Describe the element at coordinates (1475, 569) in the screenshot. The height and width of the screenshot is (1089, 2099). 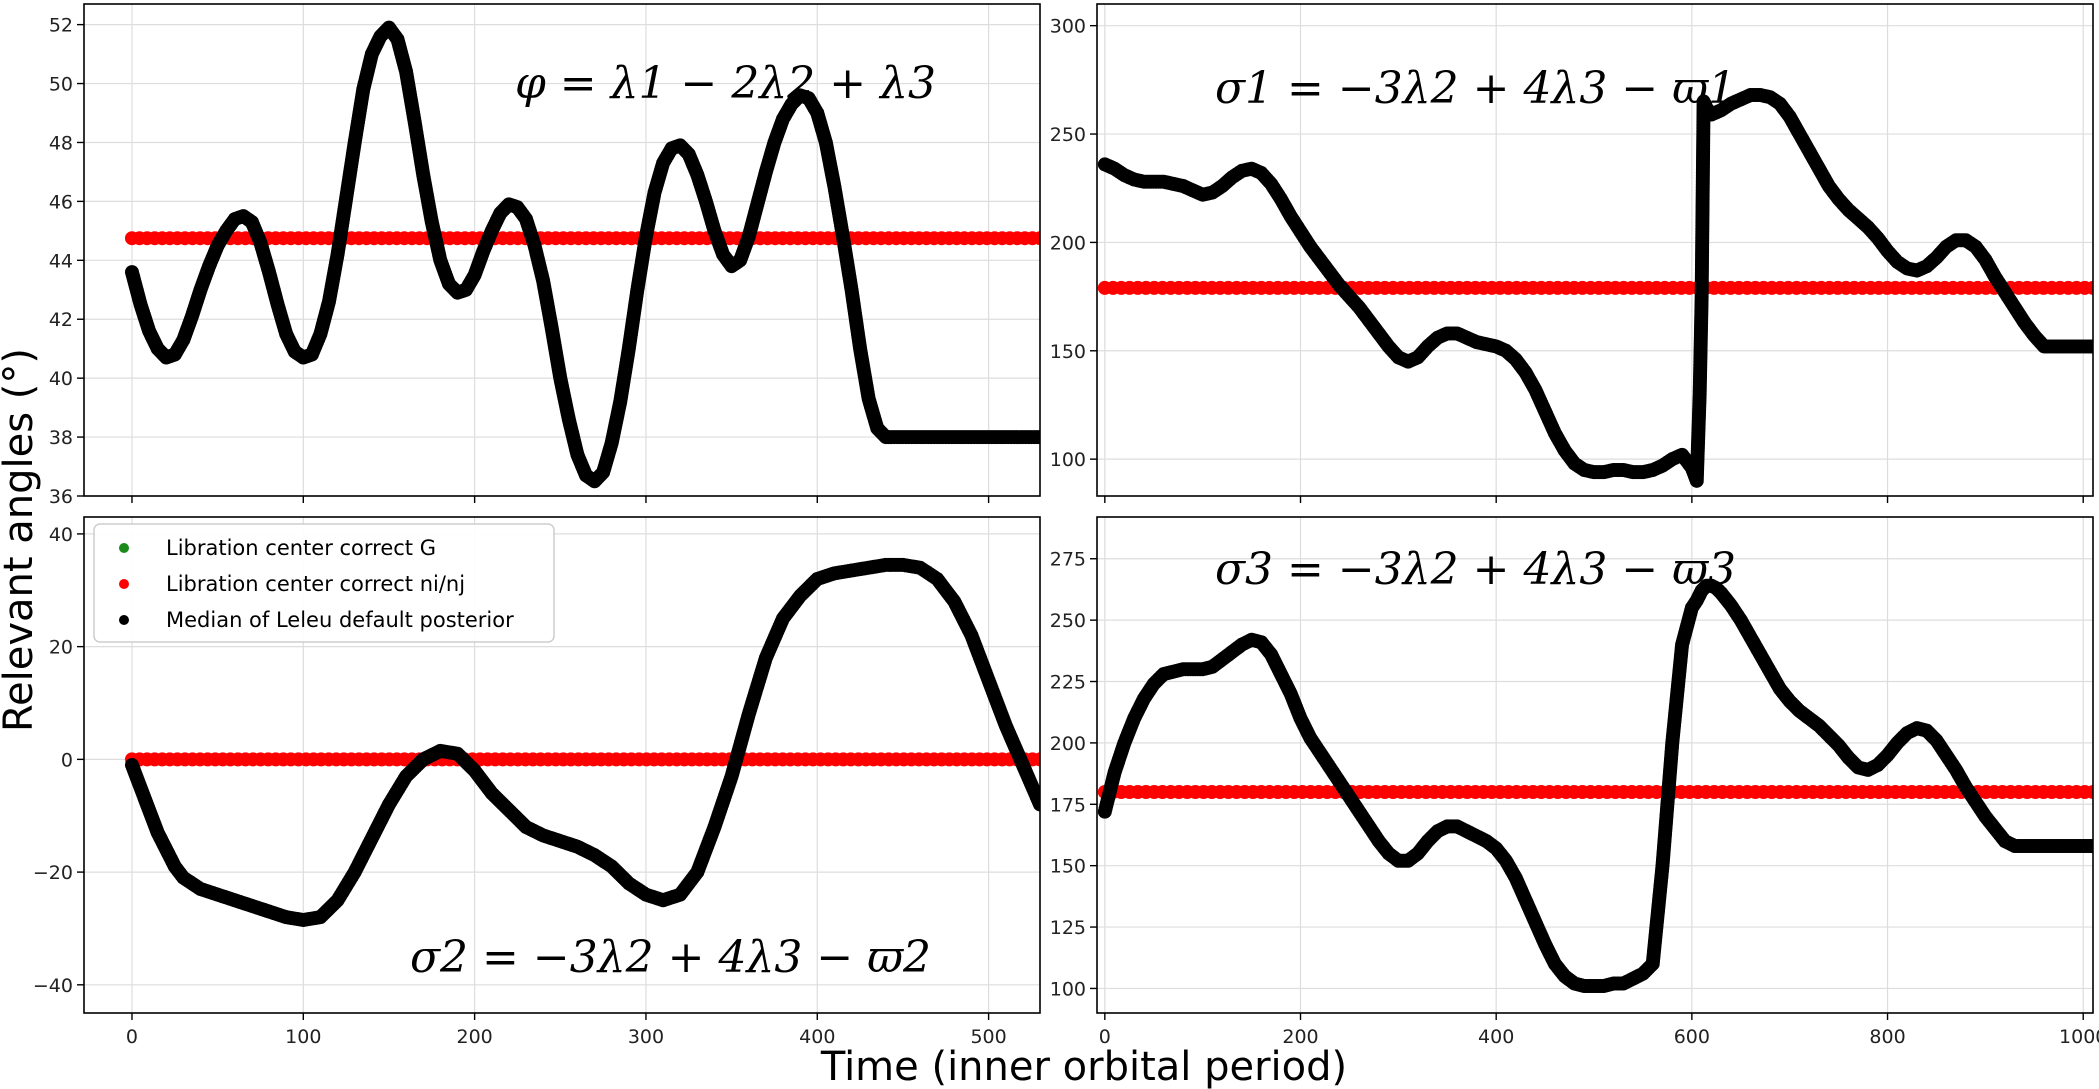
I see `annotation-sigma3: σ3 = −3λ2 + 4λ3 − ϖ3` at that location.